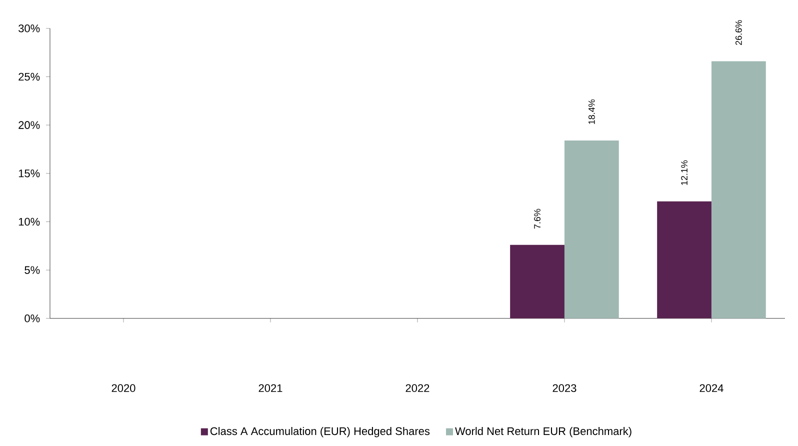 The width and height of the screenshot is (798, 446). Describe the element at coordinates (270, 388) in the screenshot. I see `x-tick-label: 2021` at that location.